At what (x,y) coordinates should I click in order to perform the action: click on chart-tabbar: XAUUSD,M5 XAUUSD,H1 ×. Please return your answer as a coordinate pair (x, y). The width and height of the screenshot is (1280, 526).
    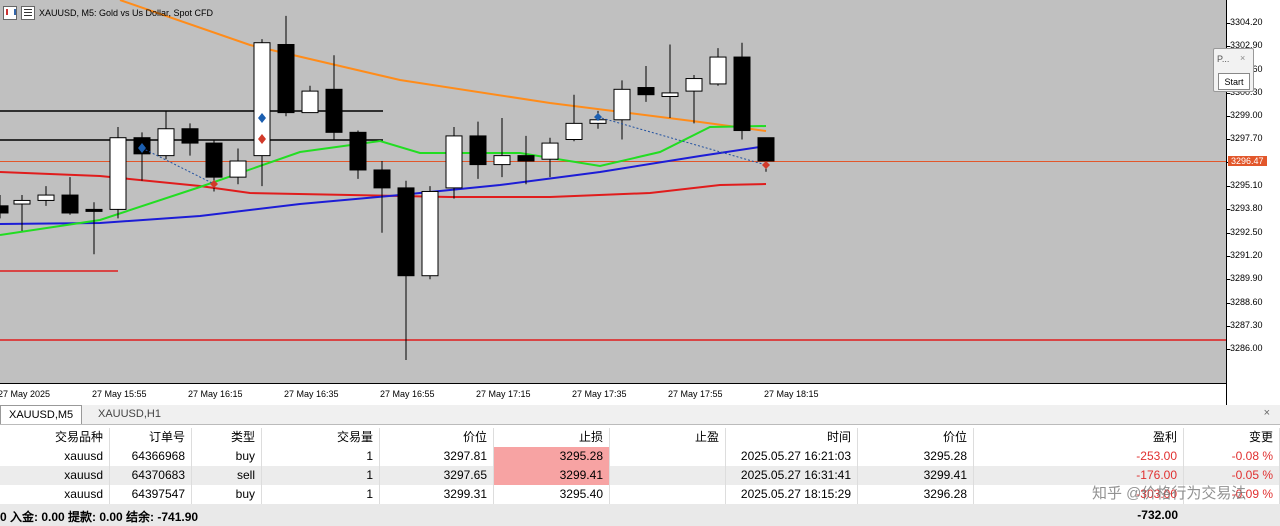
    Looking at the image, I should click on (640, 415).